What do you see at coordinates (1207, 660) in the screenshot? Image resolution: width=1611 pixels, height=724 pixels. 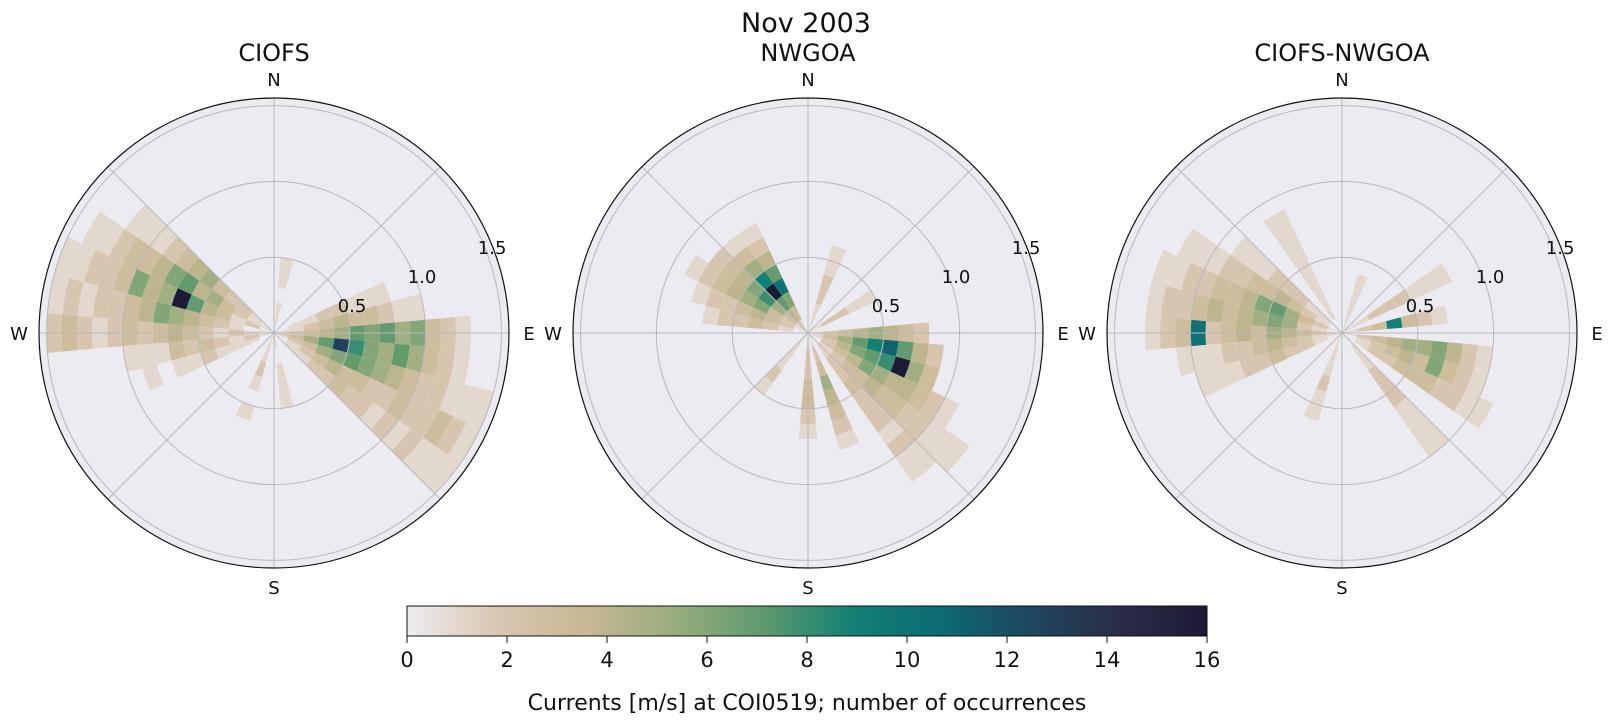 I see `colorbar-tick-label: 16` at bounding box center [1207, 660].